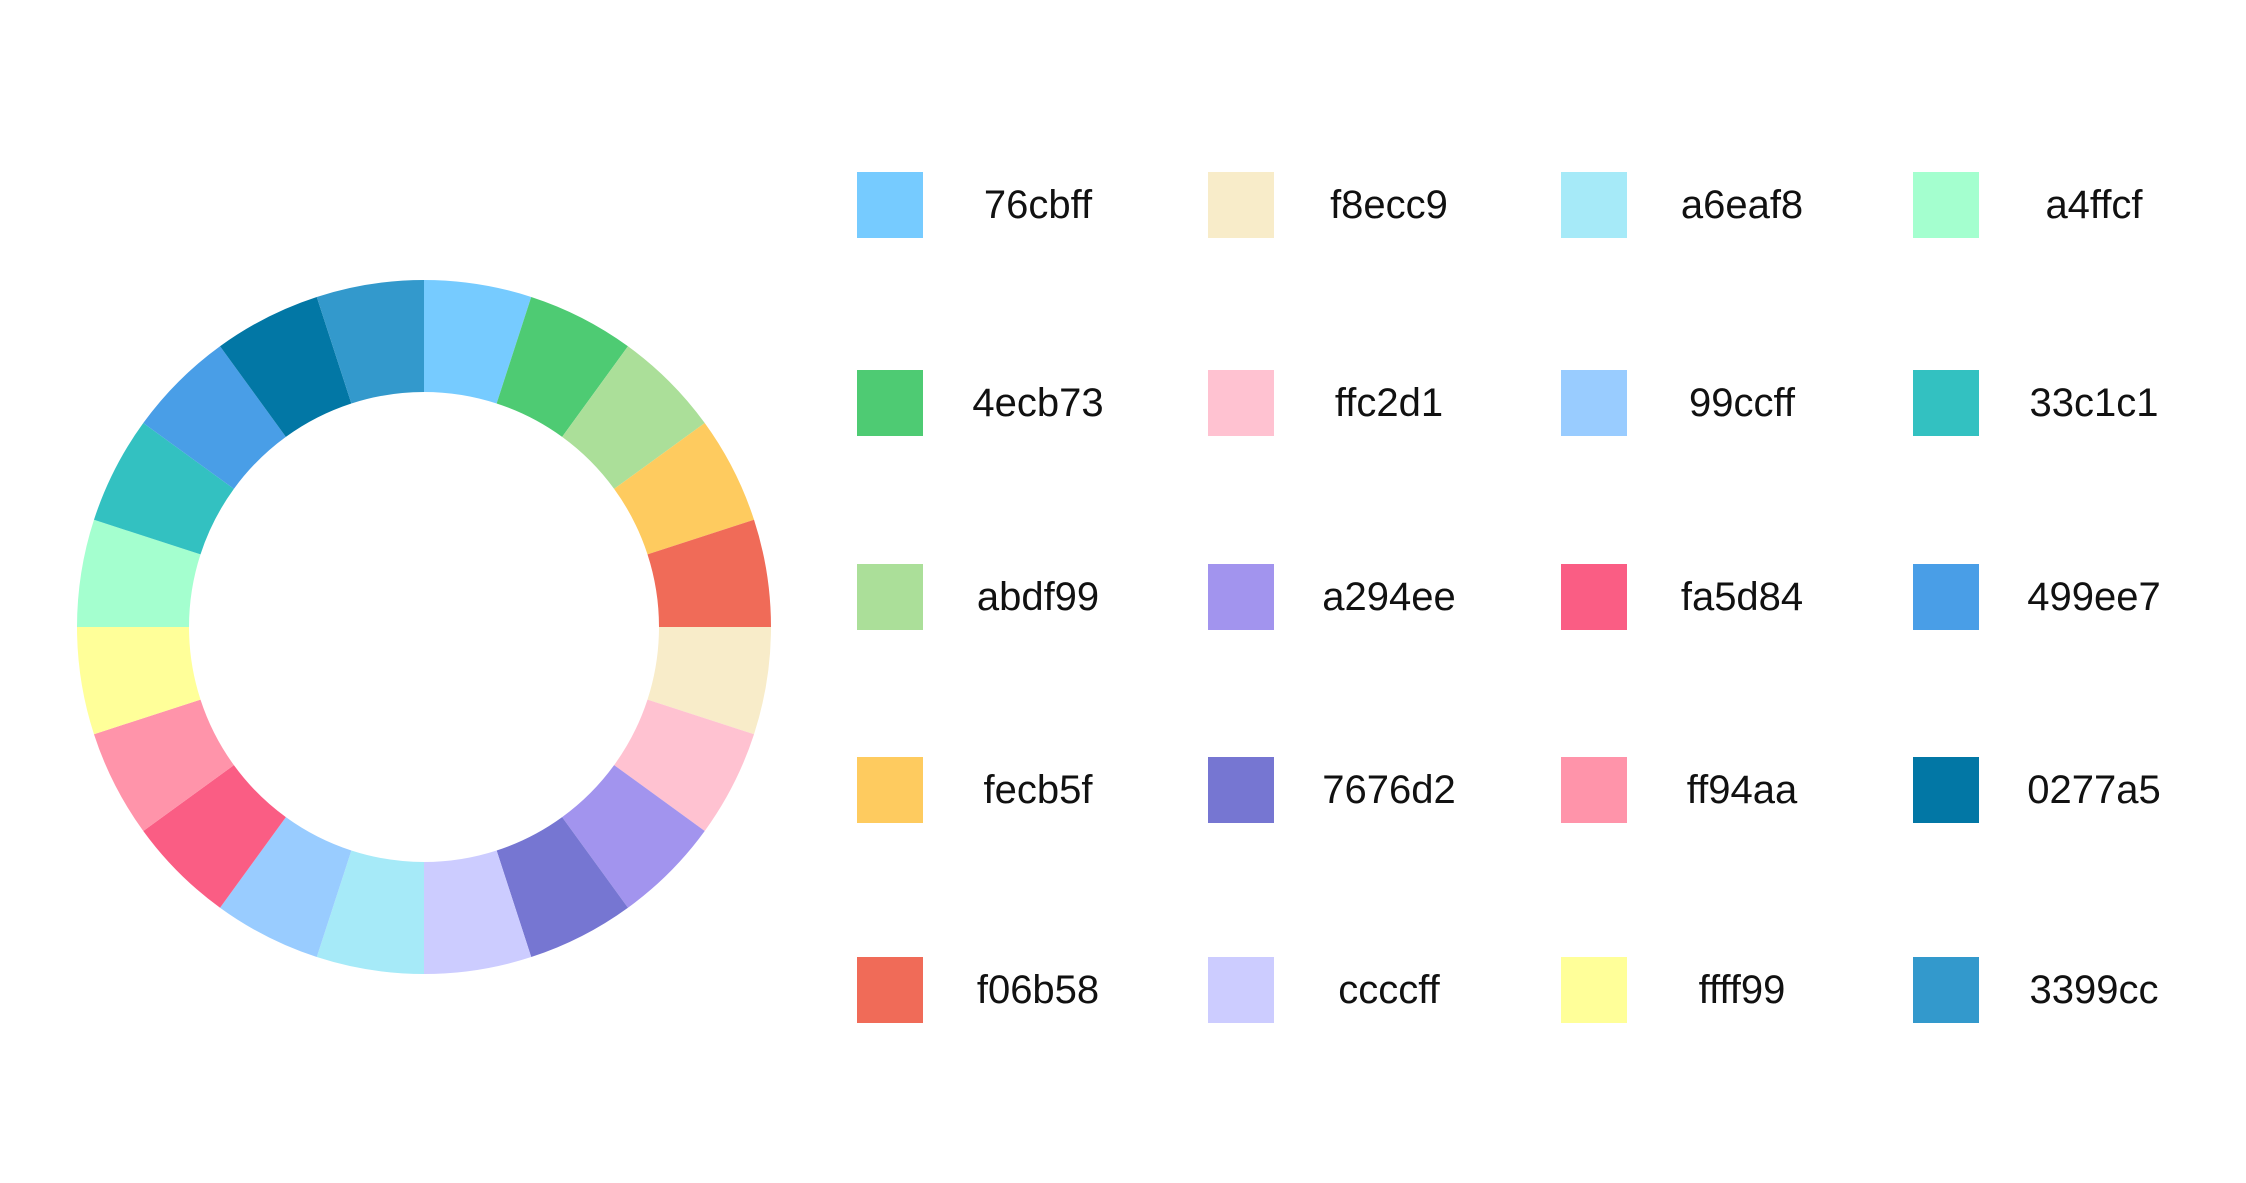 This screenshot has width=2246, height=1183. Describe the element at coordinates (139, 573) in the screenshot. I see `donut-slice-a4ffcf` at that location.